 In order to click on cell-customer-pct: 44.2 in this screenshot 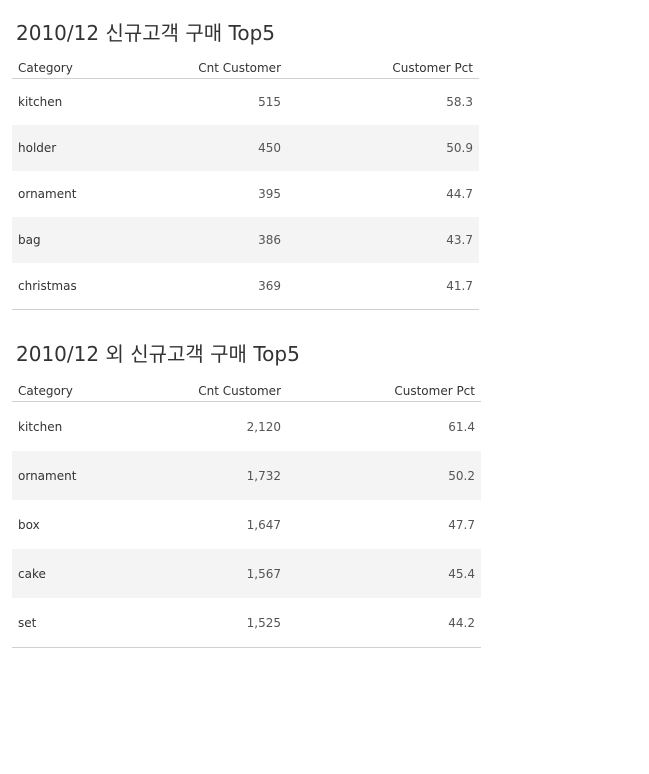, I will do `click(461, 622)`.